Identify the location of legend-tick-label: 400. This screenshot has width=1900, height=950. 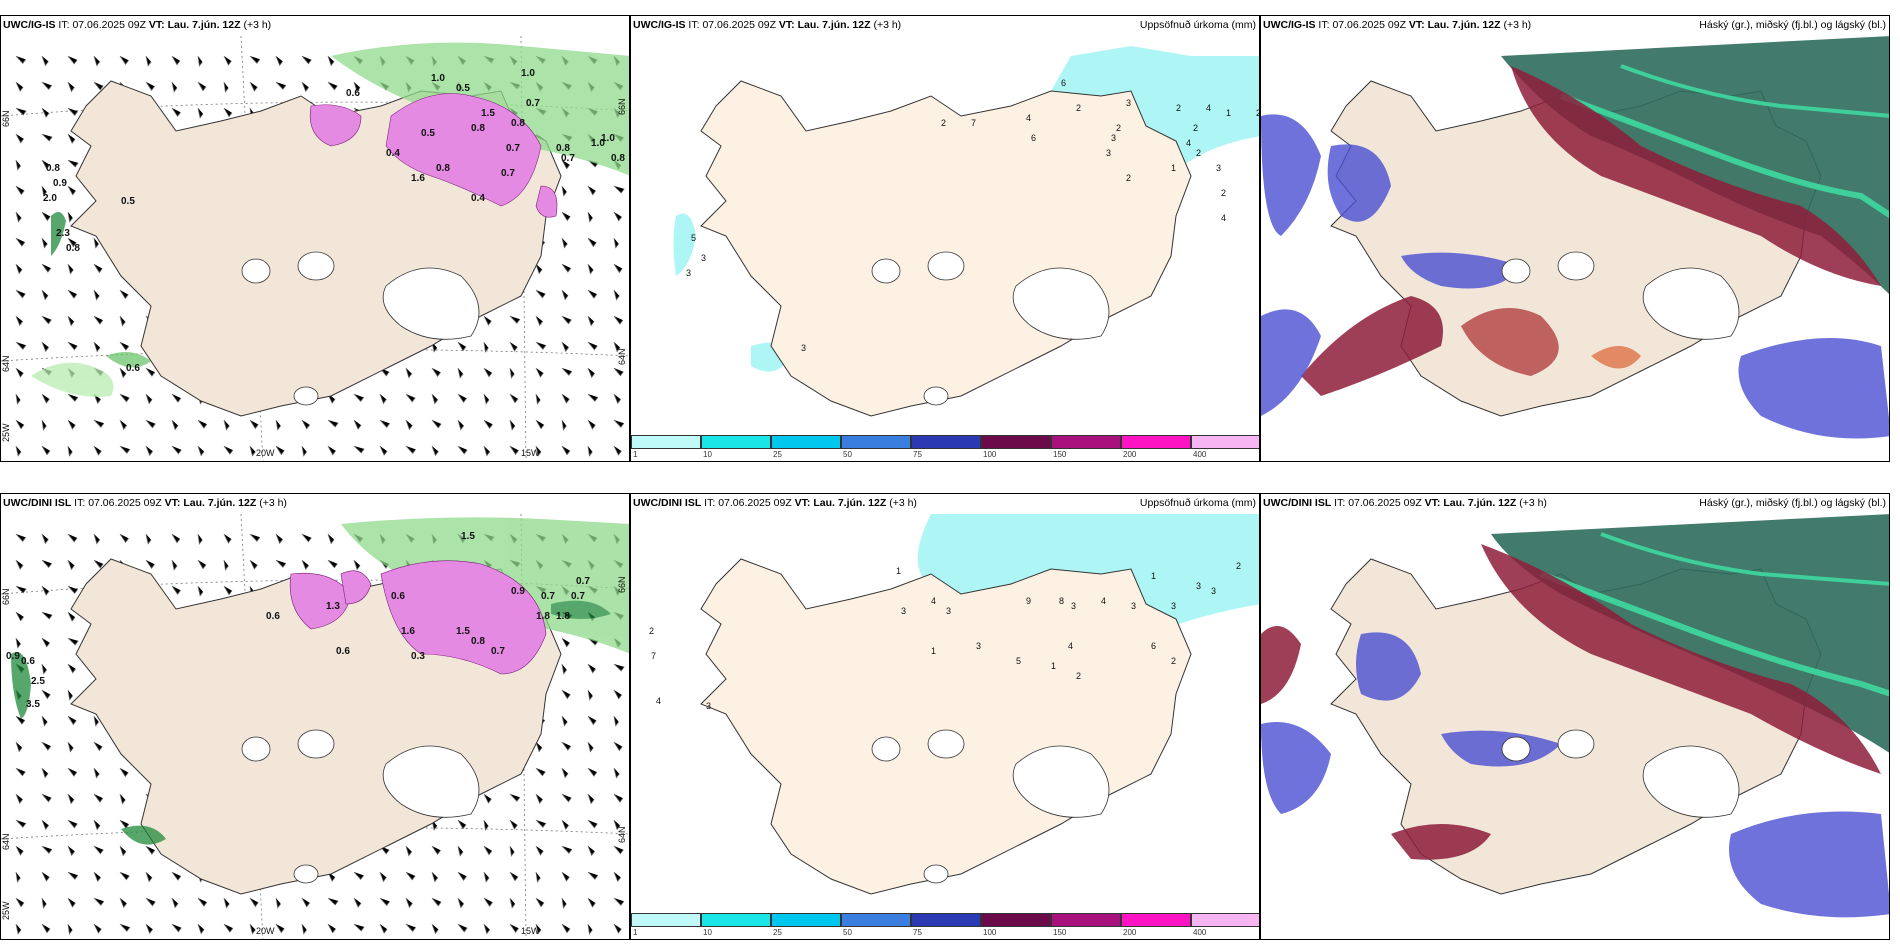
(1200, 932).